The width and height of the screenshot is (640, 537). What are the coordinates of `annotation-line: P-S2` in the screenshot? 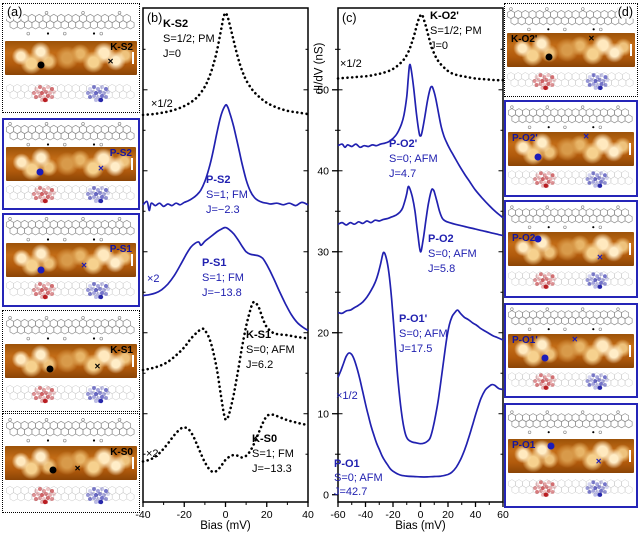 It's located at (218, 180).